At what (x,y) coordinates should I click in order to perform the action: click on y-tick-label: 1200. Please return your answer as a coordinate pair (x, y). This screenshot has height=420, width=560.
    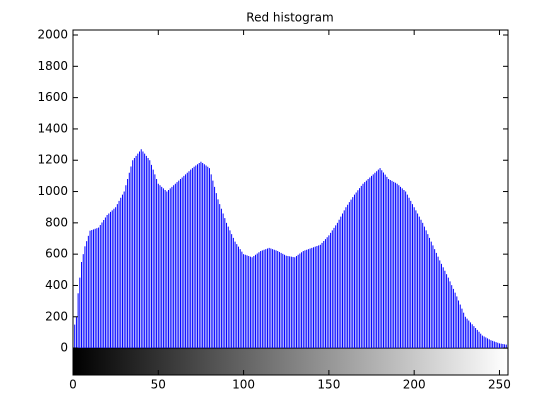
    Looking at the image, I should click on (52, 160).